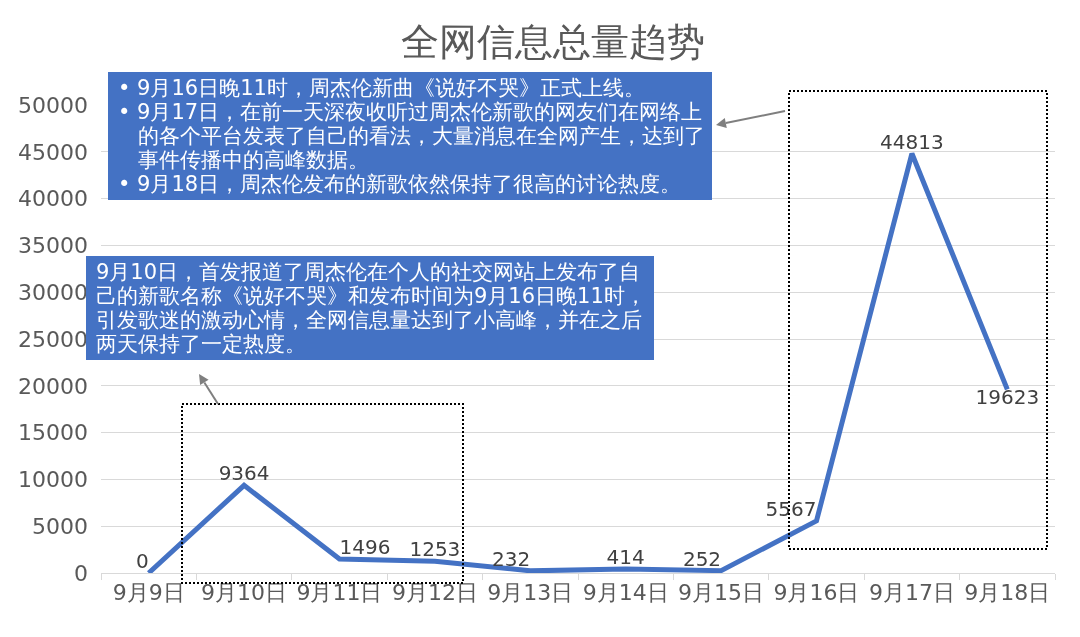  What do you see at coordinates (53, 152) in the screenshot?
I see `y-tick-label: 45000` at bounding box center [53, 152].